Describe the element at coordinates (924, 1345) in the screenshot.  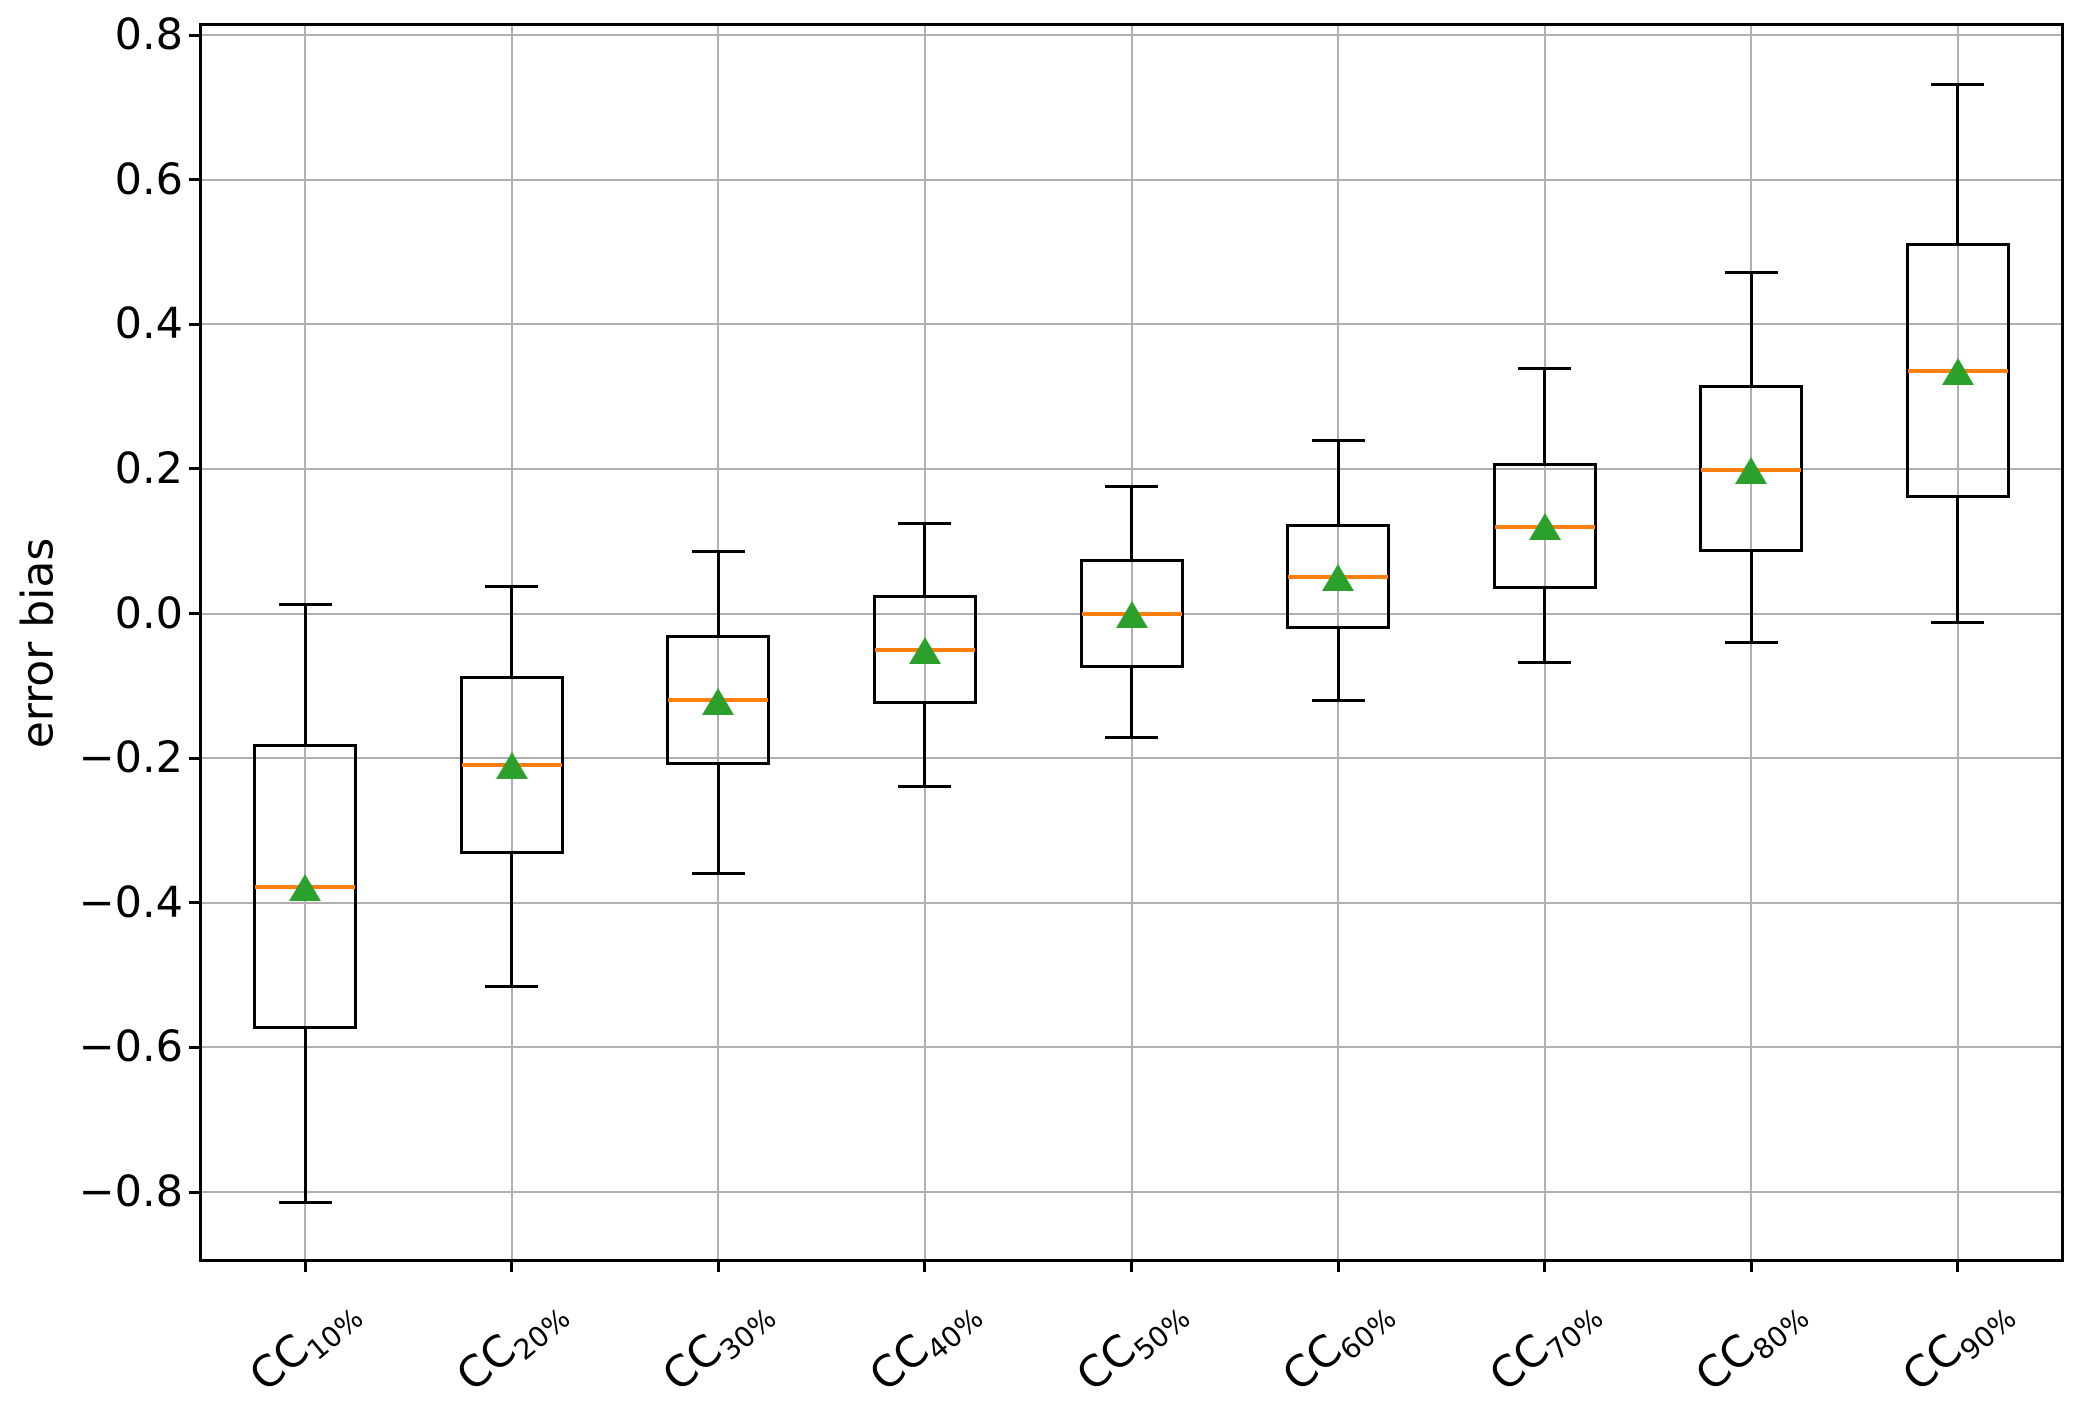
I see `x-tick-label: CC40%` at that location.